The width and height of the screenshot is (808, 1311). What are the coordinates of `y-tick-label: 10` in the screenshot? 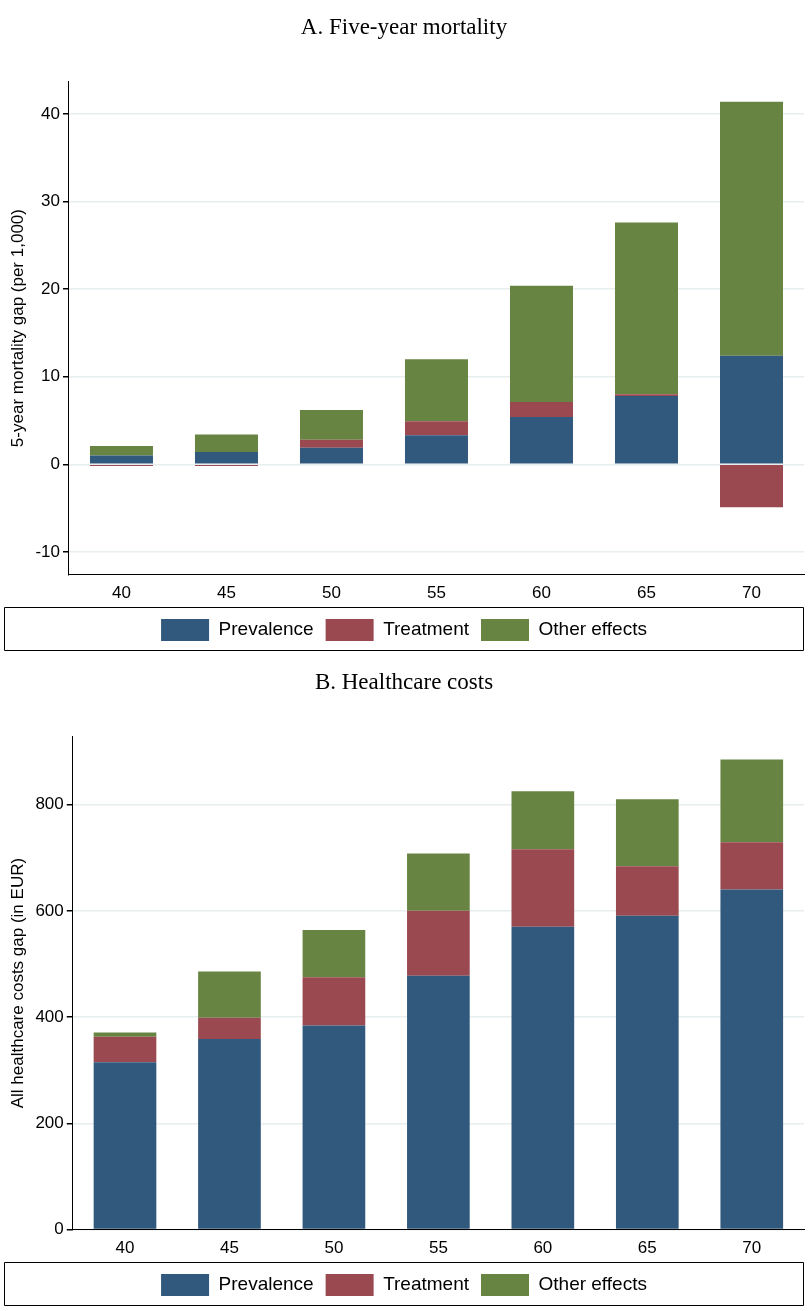 It's located at (50, 376).